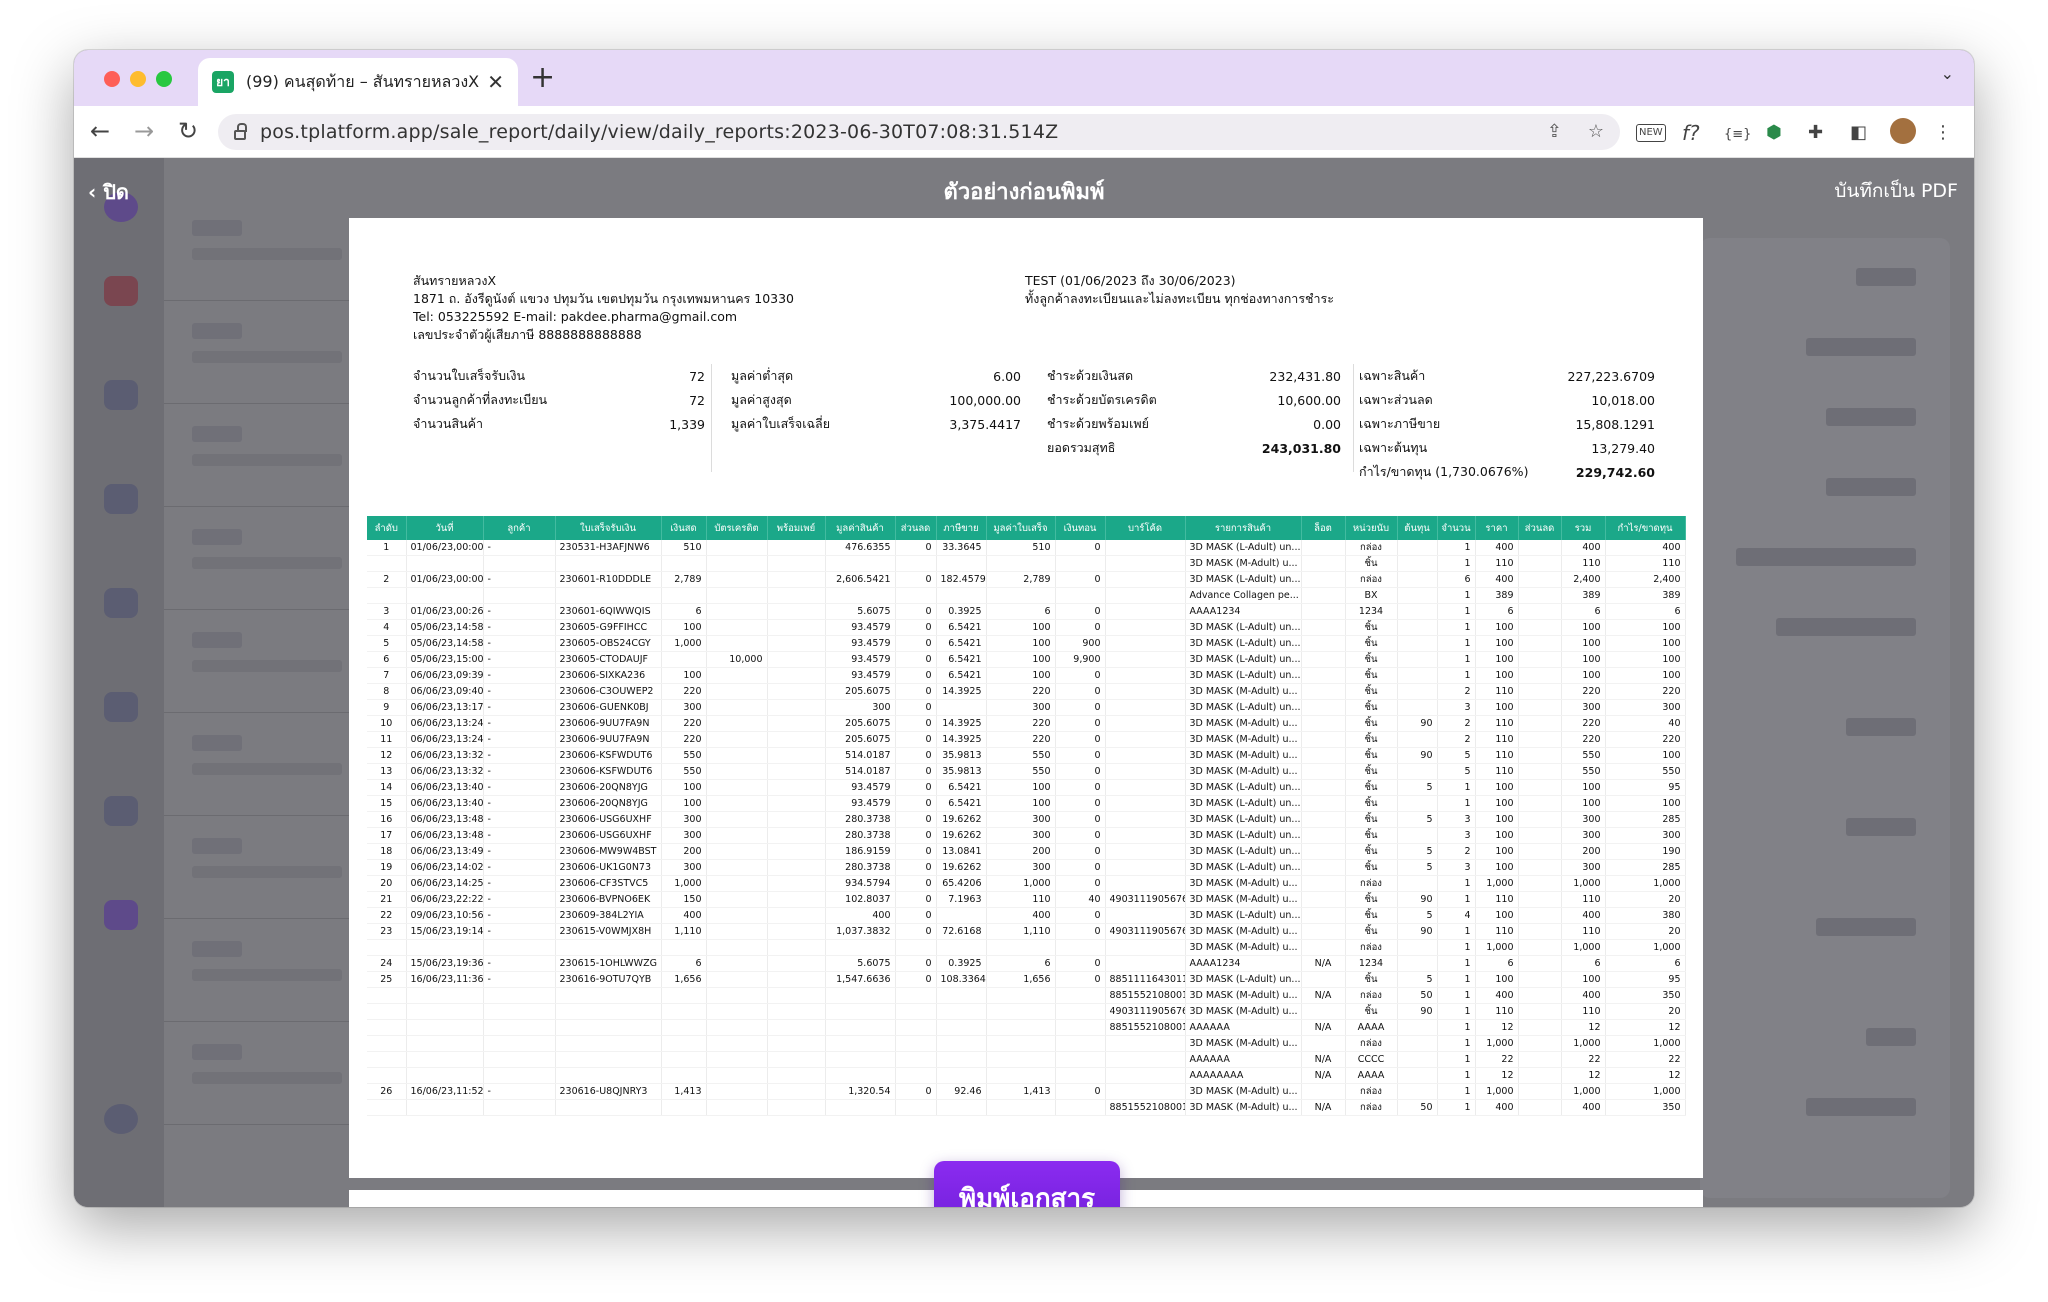 This screenshot has height=1302, width=2048. I want to click on table-cell: 19.6262, so click(961, 820).